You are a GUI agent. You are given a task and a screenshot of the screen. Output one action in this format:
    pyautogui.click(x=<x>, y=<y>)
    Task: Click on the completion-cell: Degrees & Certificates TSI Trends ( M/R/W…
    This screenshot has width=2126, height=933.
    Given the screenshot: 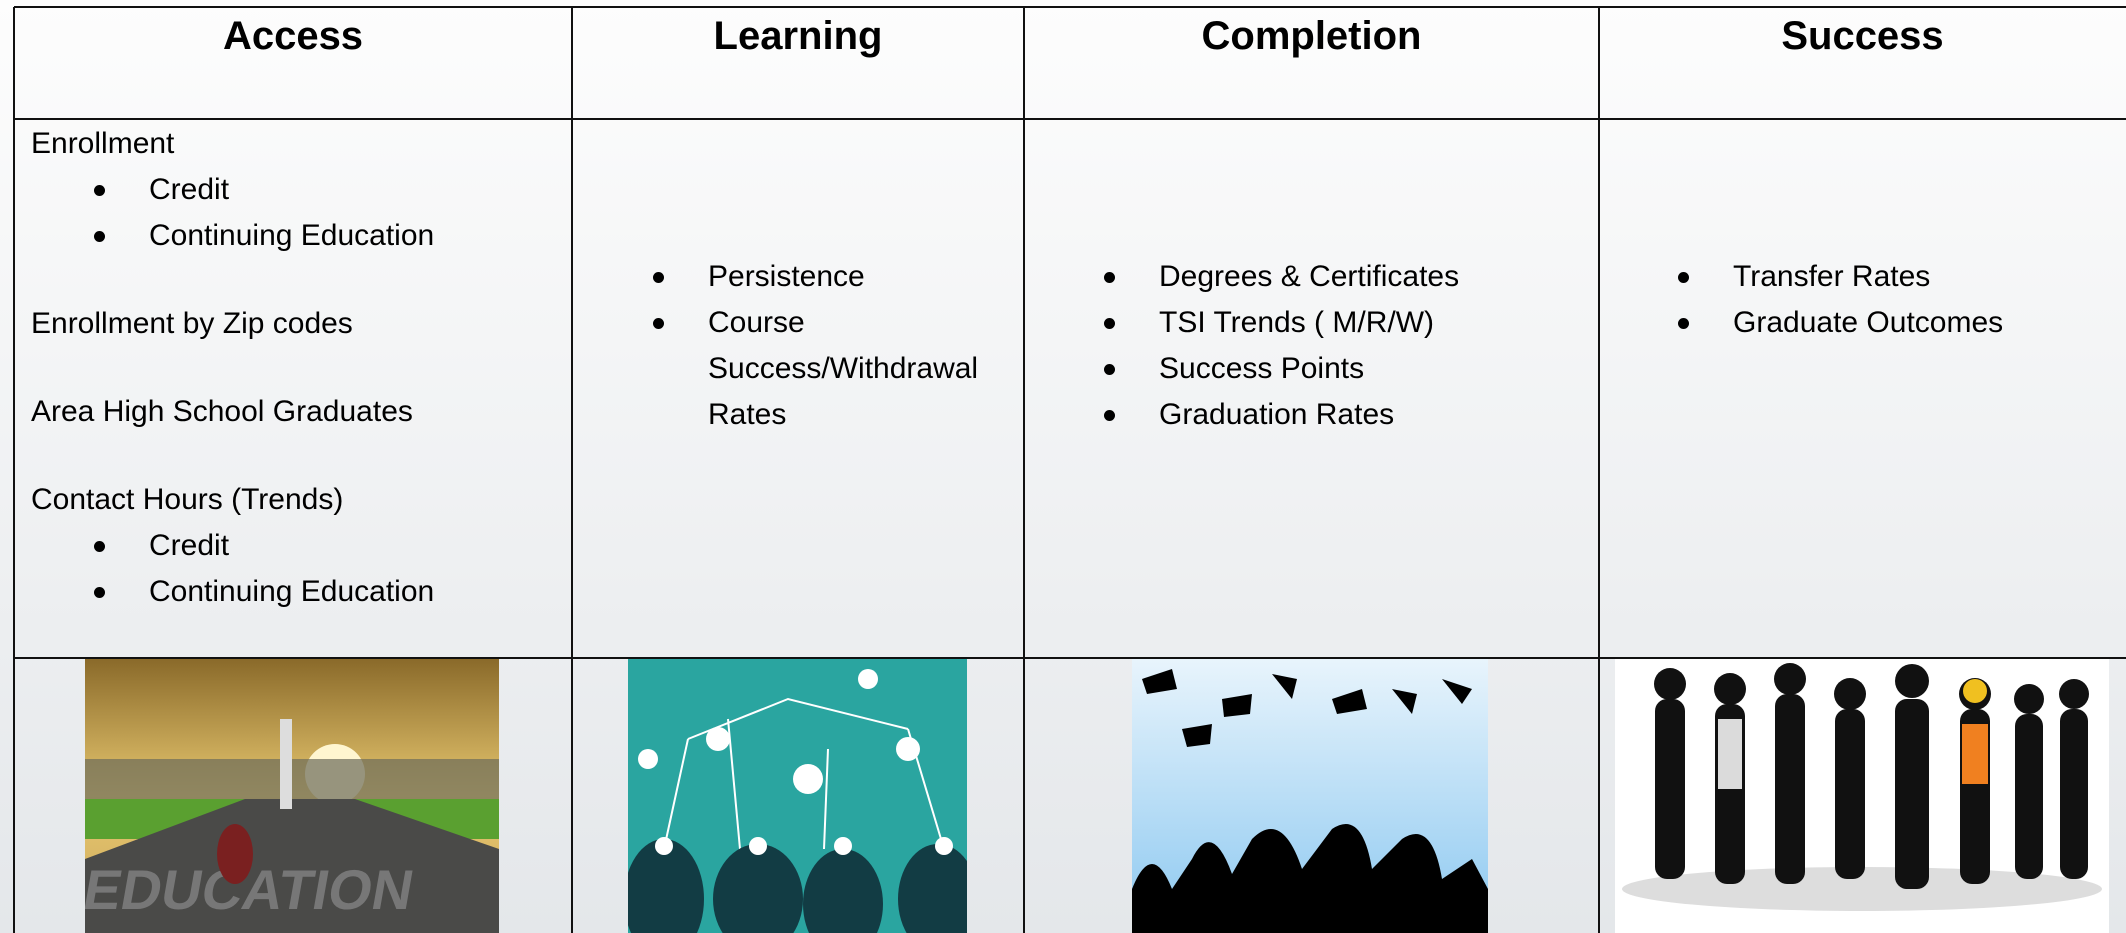 What is the action you would take?
    pyautogui.click(x=1341, y=346)
    